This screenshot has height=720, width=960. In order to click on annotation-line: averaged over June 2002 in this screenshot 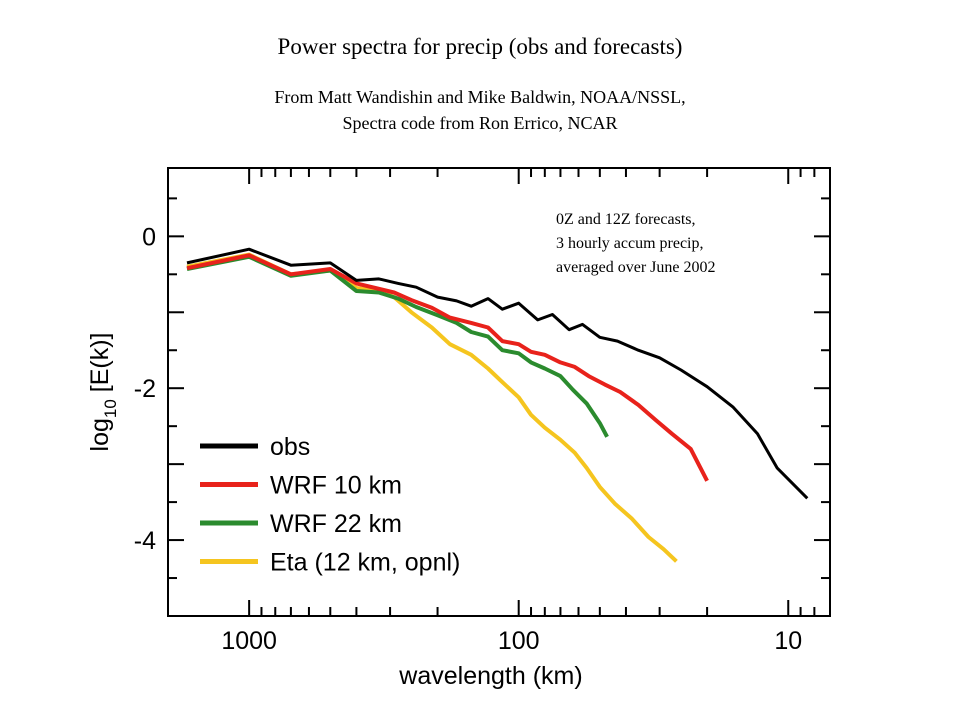, I will do `click(636, 267)`.